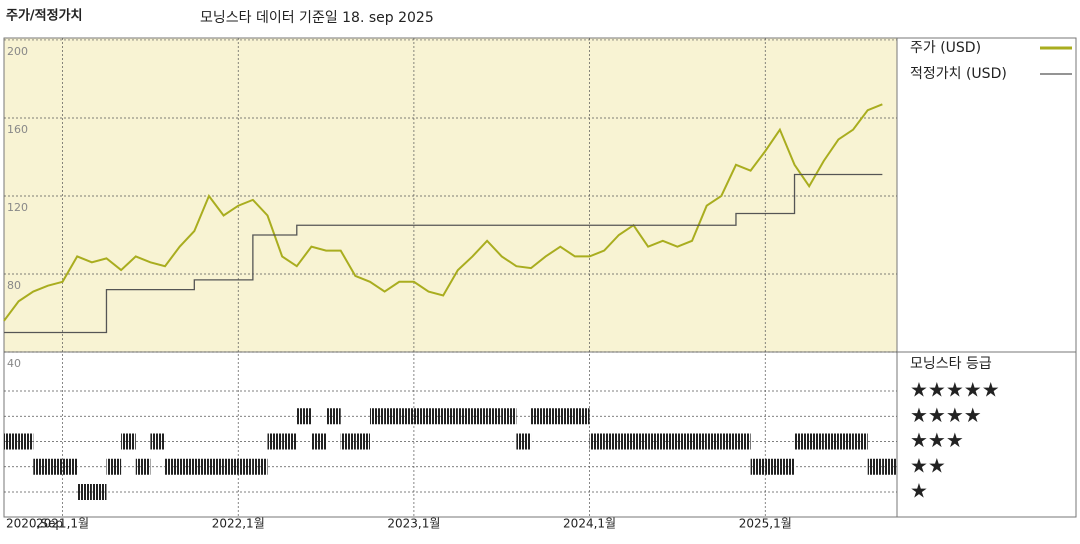 The image size is (1080, 544). Describe the element at coordinates (946, 415) in the screenshot. I see `rating-level-label: ★★★★` at that location.